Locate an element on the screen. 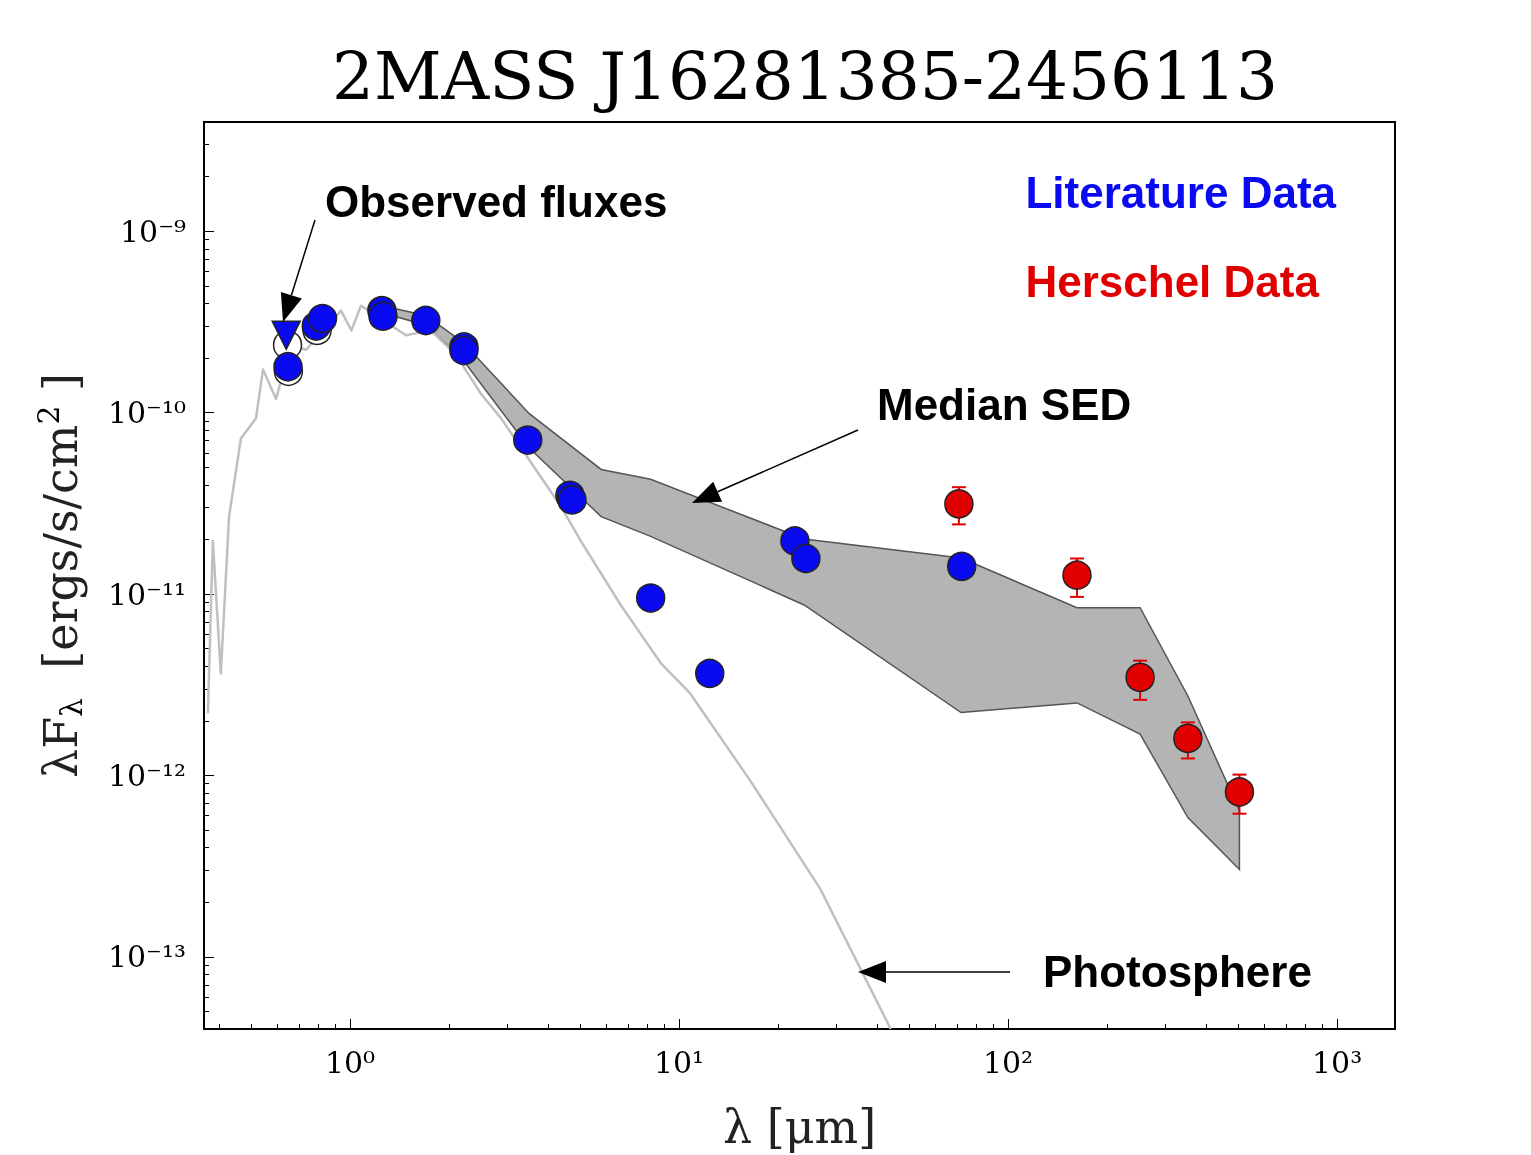 The image size is (1531, 1155). chart-title: 2MASS J16281385-2456113 is located at coordinates (805, 76).